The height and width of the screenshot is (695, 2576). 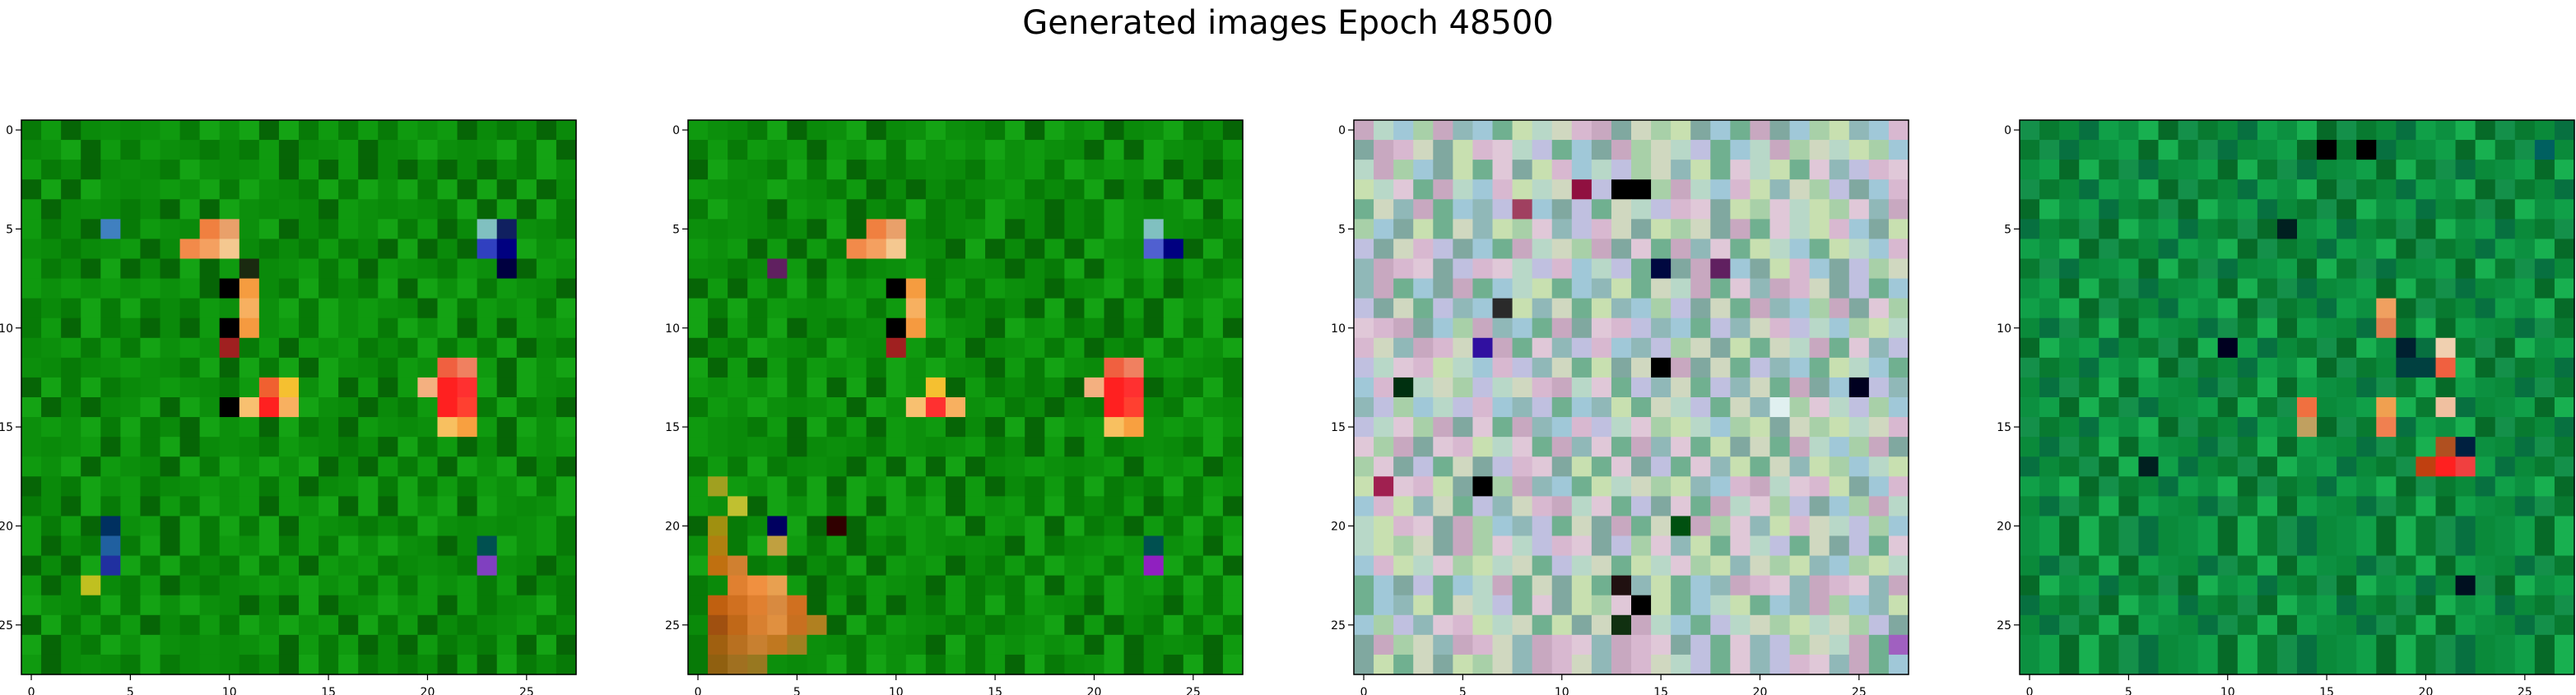 What do you see at coordinates (6, 427) in the screenshot?
I see `y-tick-label: 15` at bounding box center [6, 427].